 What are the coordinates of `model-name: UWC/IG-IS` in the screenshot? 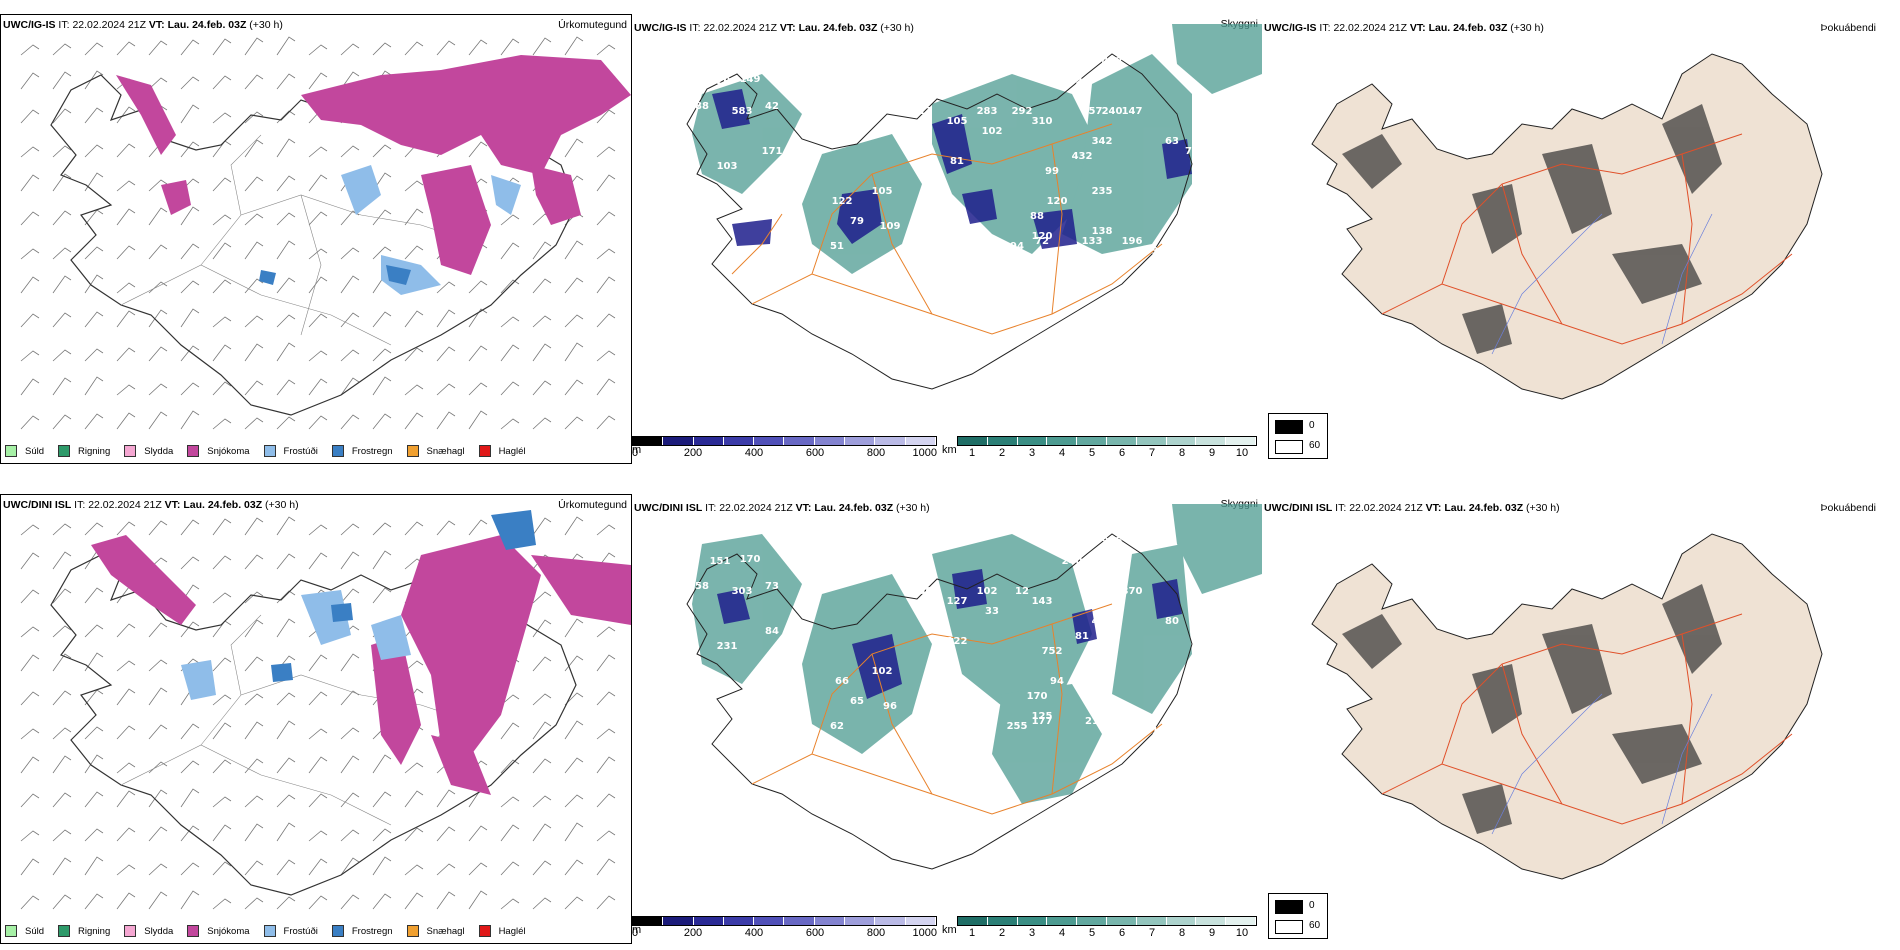 It's located at (660, 28).